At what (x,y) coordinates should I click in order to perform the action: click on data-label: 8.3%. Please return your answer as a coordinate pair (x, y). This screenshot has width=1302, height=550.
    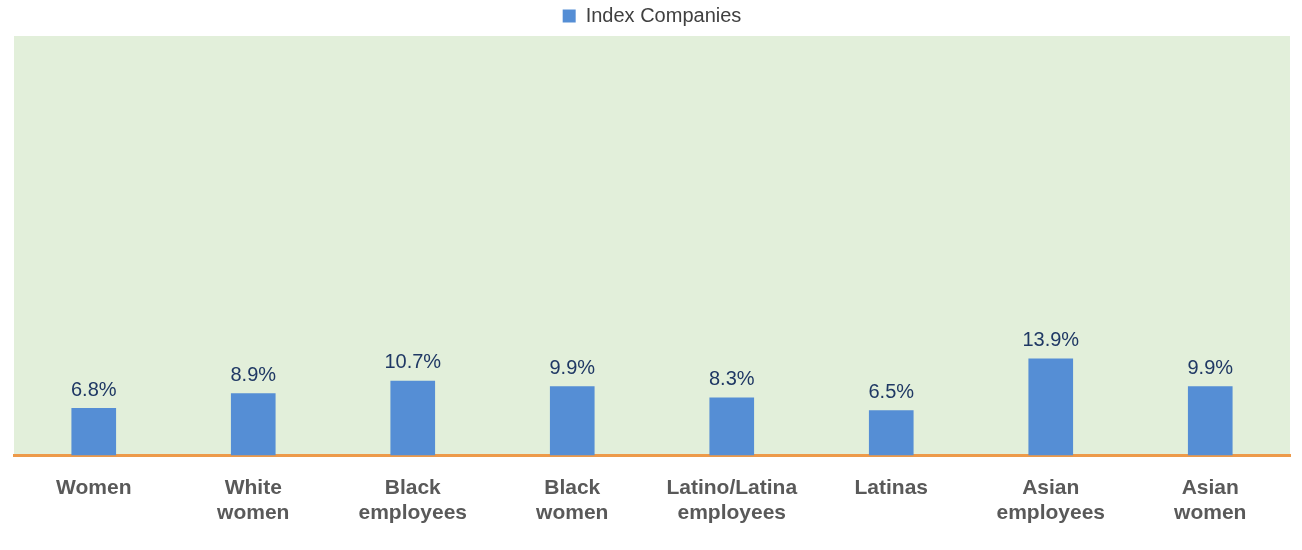
    Looking at the image, I should click on (731, 378).